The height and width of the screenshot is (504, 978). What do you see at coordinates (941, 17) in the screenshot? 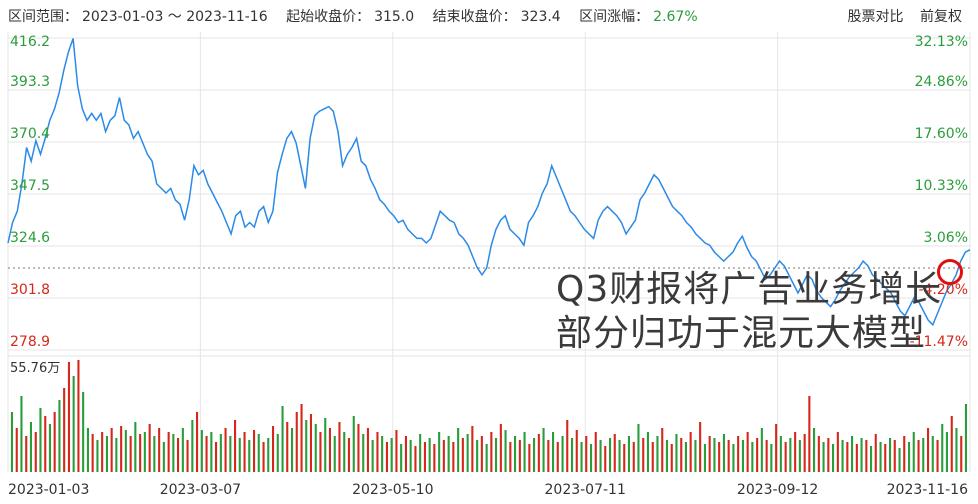
I see `forward-adjust-button: 前复权` at bounding box center [941, 17].